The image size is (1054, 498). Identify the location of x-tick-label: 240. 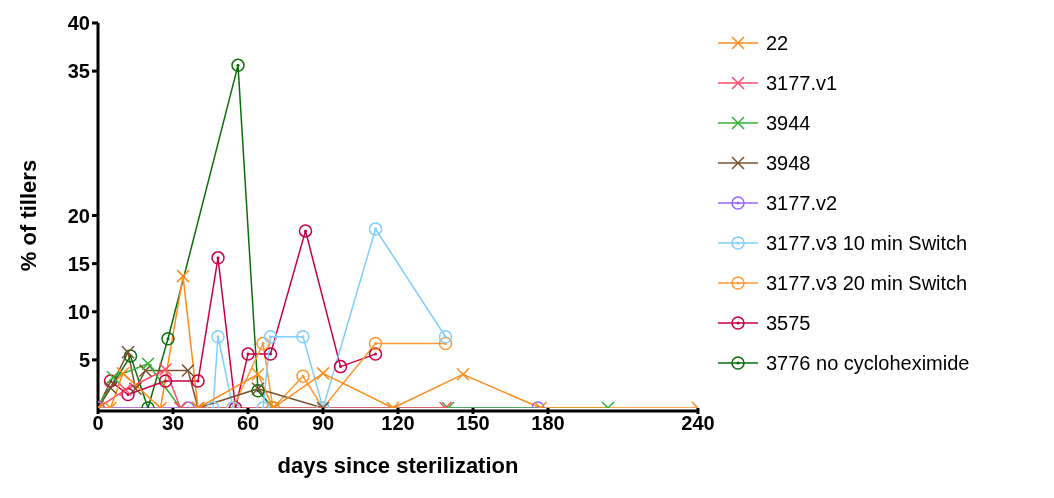
(698, 423).